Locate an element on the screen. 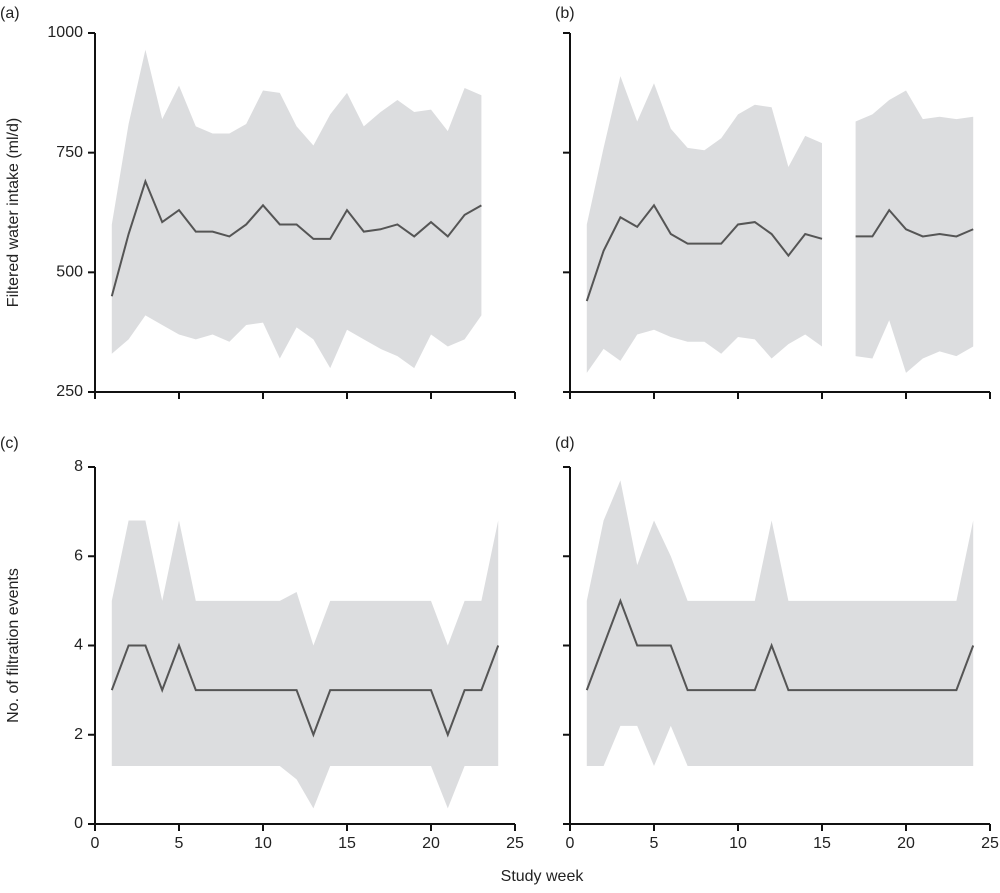 The width and height of the screenshot is (1000, 893). y-tick-label: 250 is located at coordinates (69, 391).